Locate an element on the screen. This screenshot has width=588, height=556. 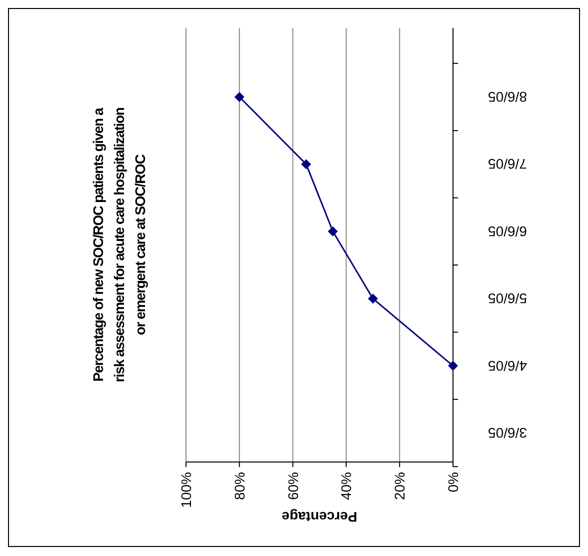
text: Percentage of new SOC/ROC patients given a risk assessment for acute care hospitalization or emergent care at SOC/ROC is located at coordinates (119, 244).